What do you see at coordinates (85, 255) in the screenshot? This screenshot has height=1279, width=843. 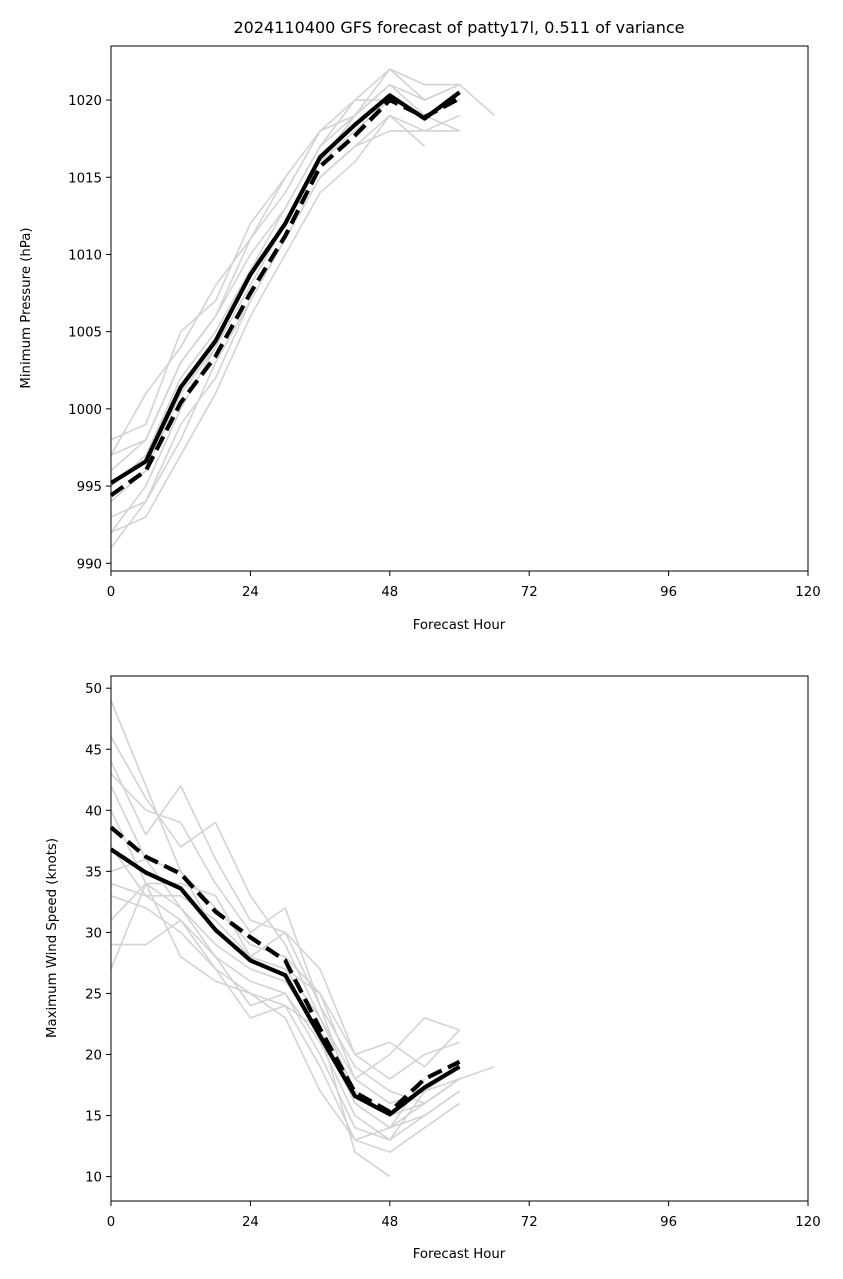 I see `pressure-y-tick-label: 1010` at bounding box center [85, 255].